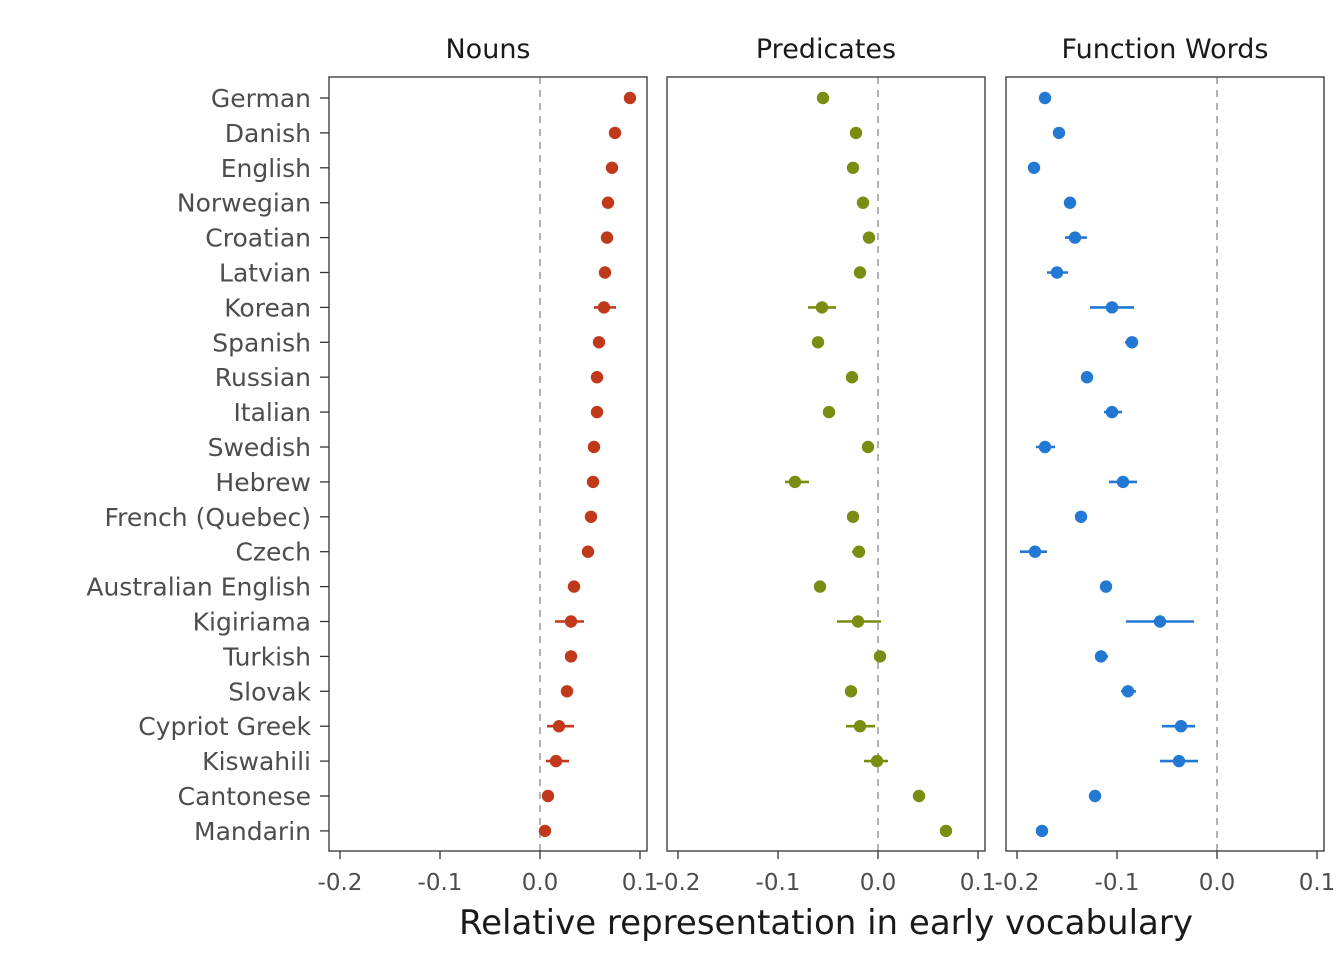  I want to click on category-label: Kiswahili, so click(256, 761).